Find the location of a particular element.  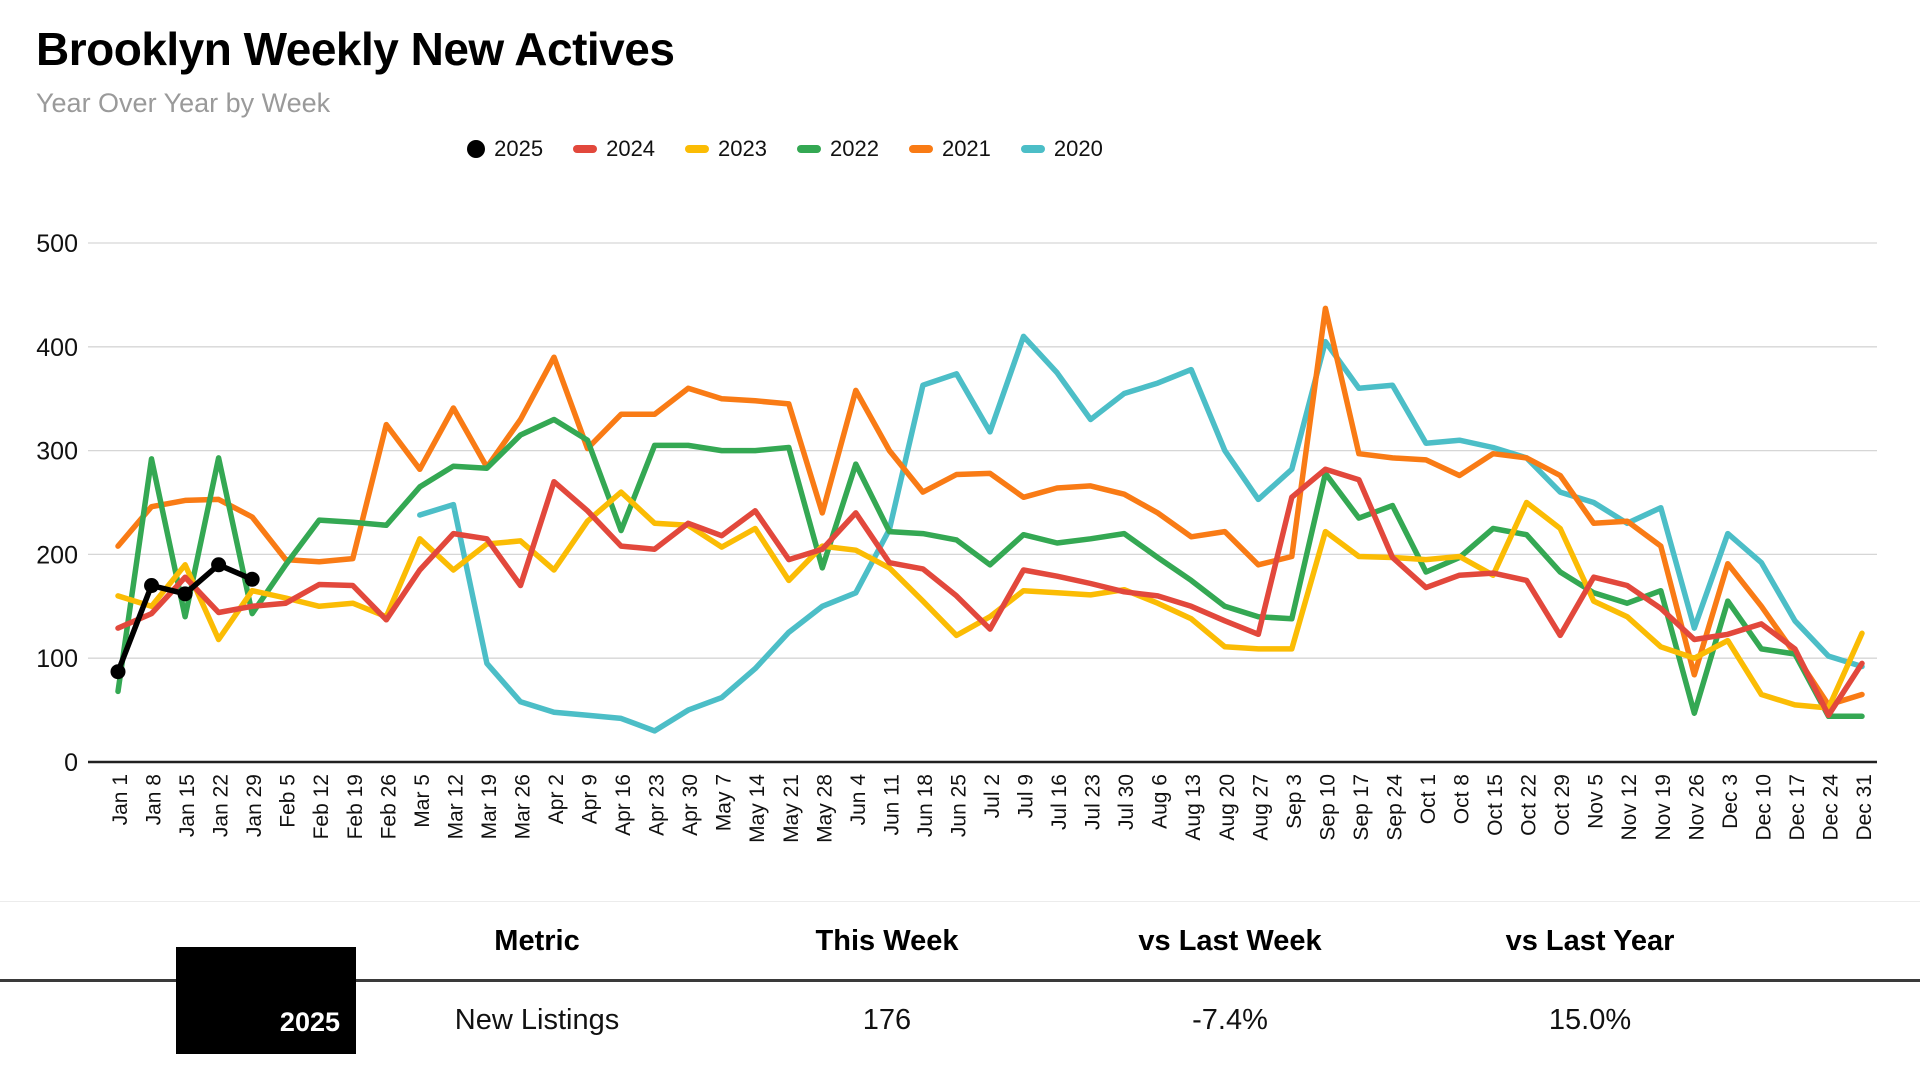

x-axis-label: Feb 26 is located at coordinates (388, 806).